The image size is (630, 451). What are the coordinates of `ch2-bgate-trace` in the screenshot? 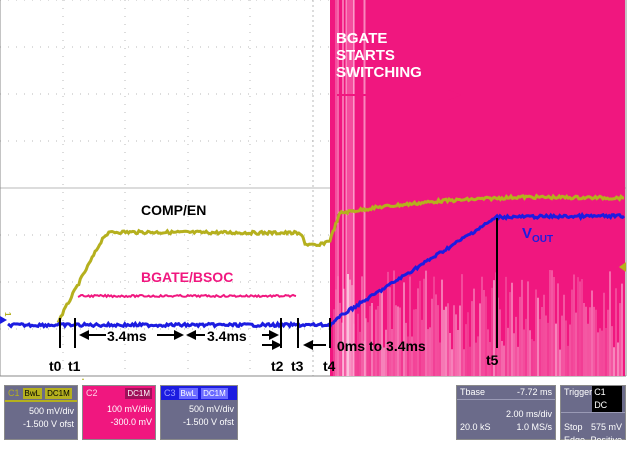 It's located at (187, 296).